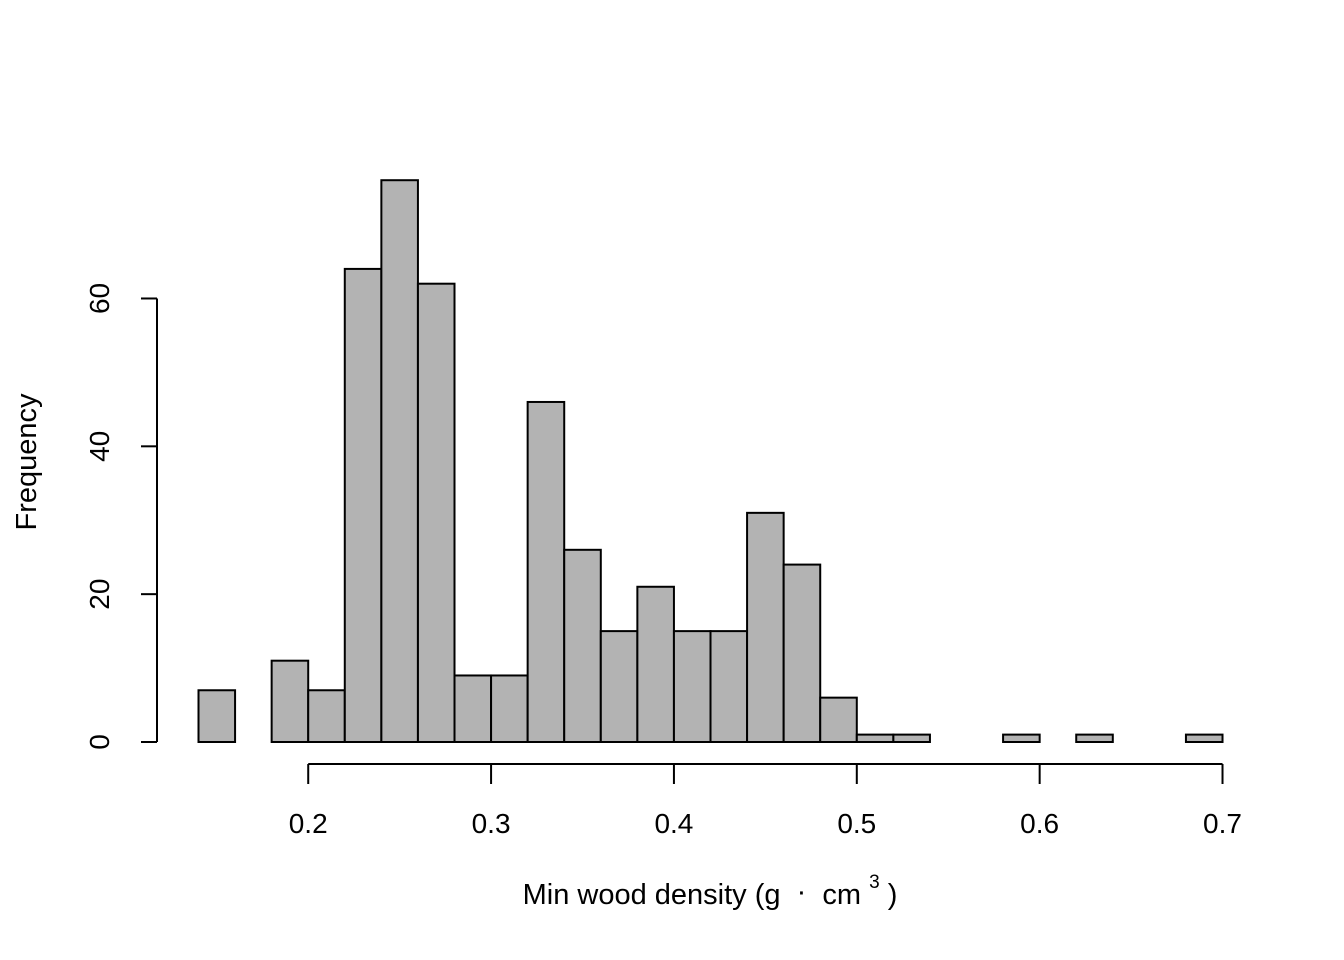 The width and height of the screenshot is (1344, 960). I want to click on x-axis-title-close: ), so click(893, 895).